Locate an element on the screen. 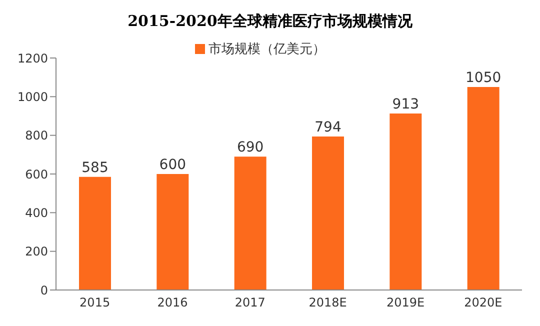 The height and width of the screenshot is (326, 540). y-tick-label: 1000 is located at coordinates (32, 97).